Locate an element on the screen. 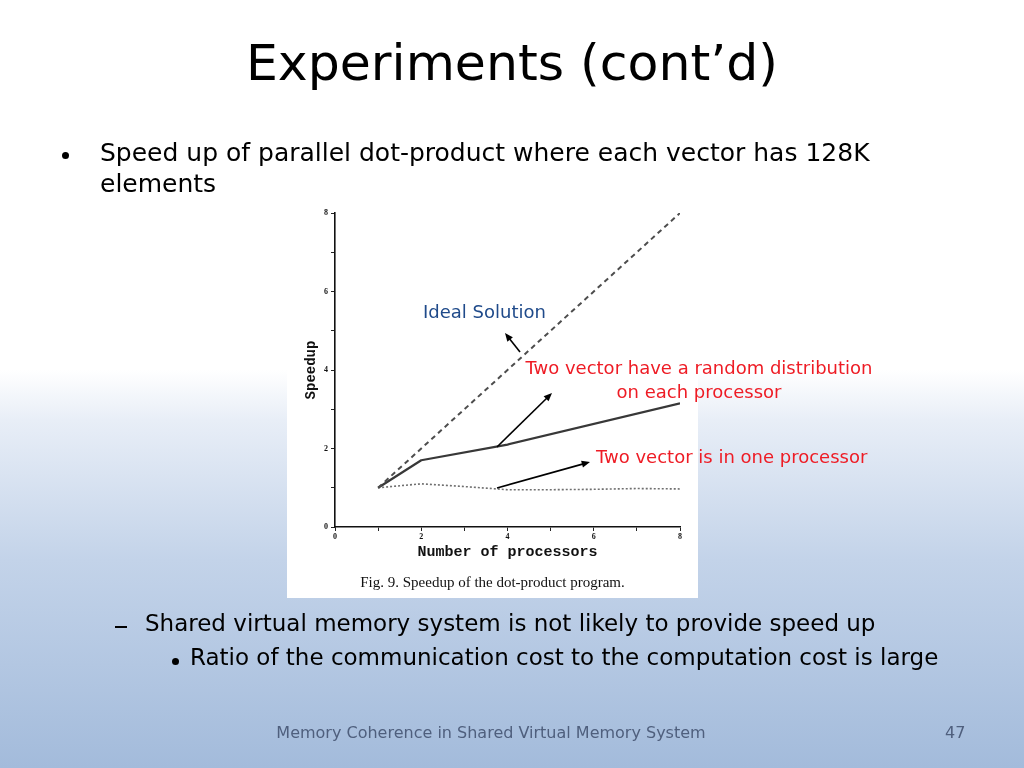 The height and width of the screenshot is (768, 1024). x-tick-label: 2 is located at coordinates (421, 536).